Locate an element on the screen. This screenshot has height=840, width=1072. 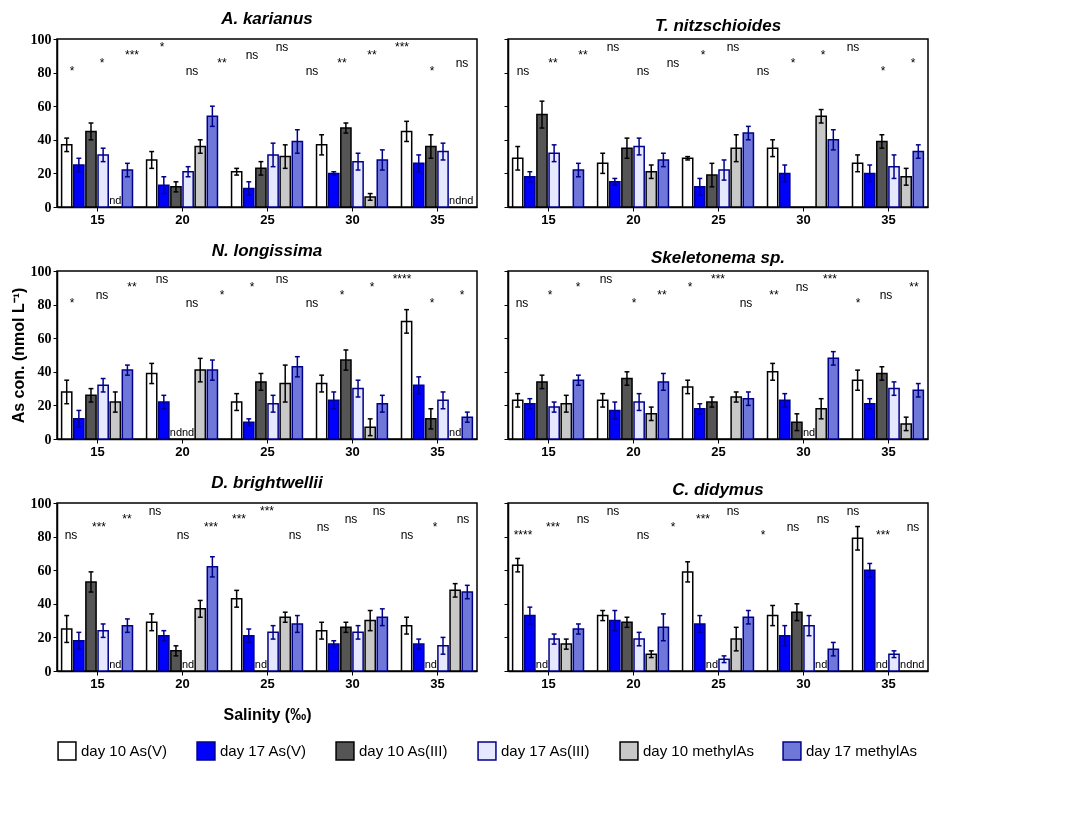
chart-title: A. karianus is located at coordinates (266, 18).